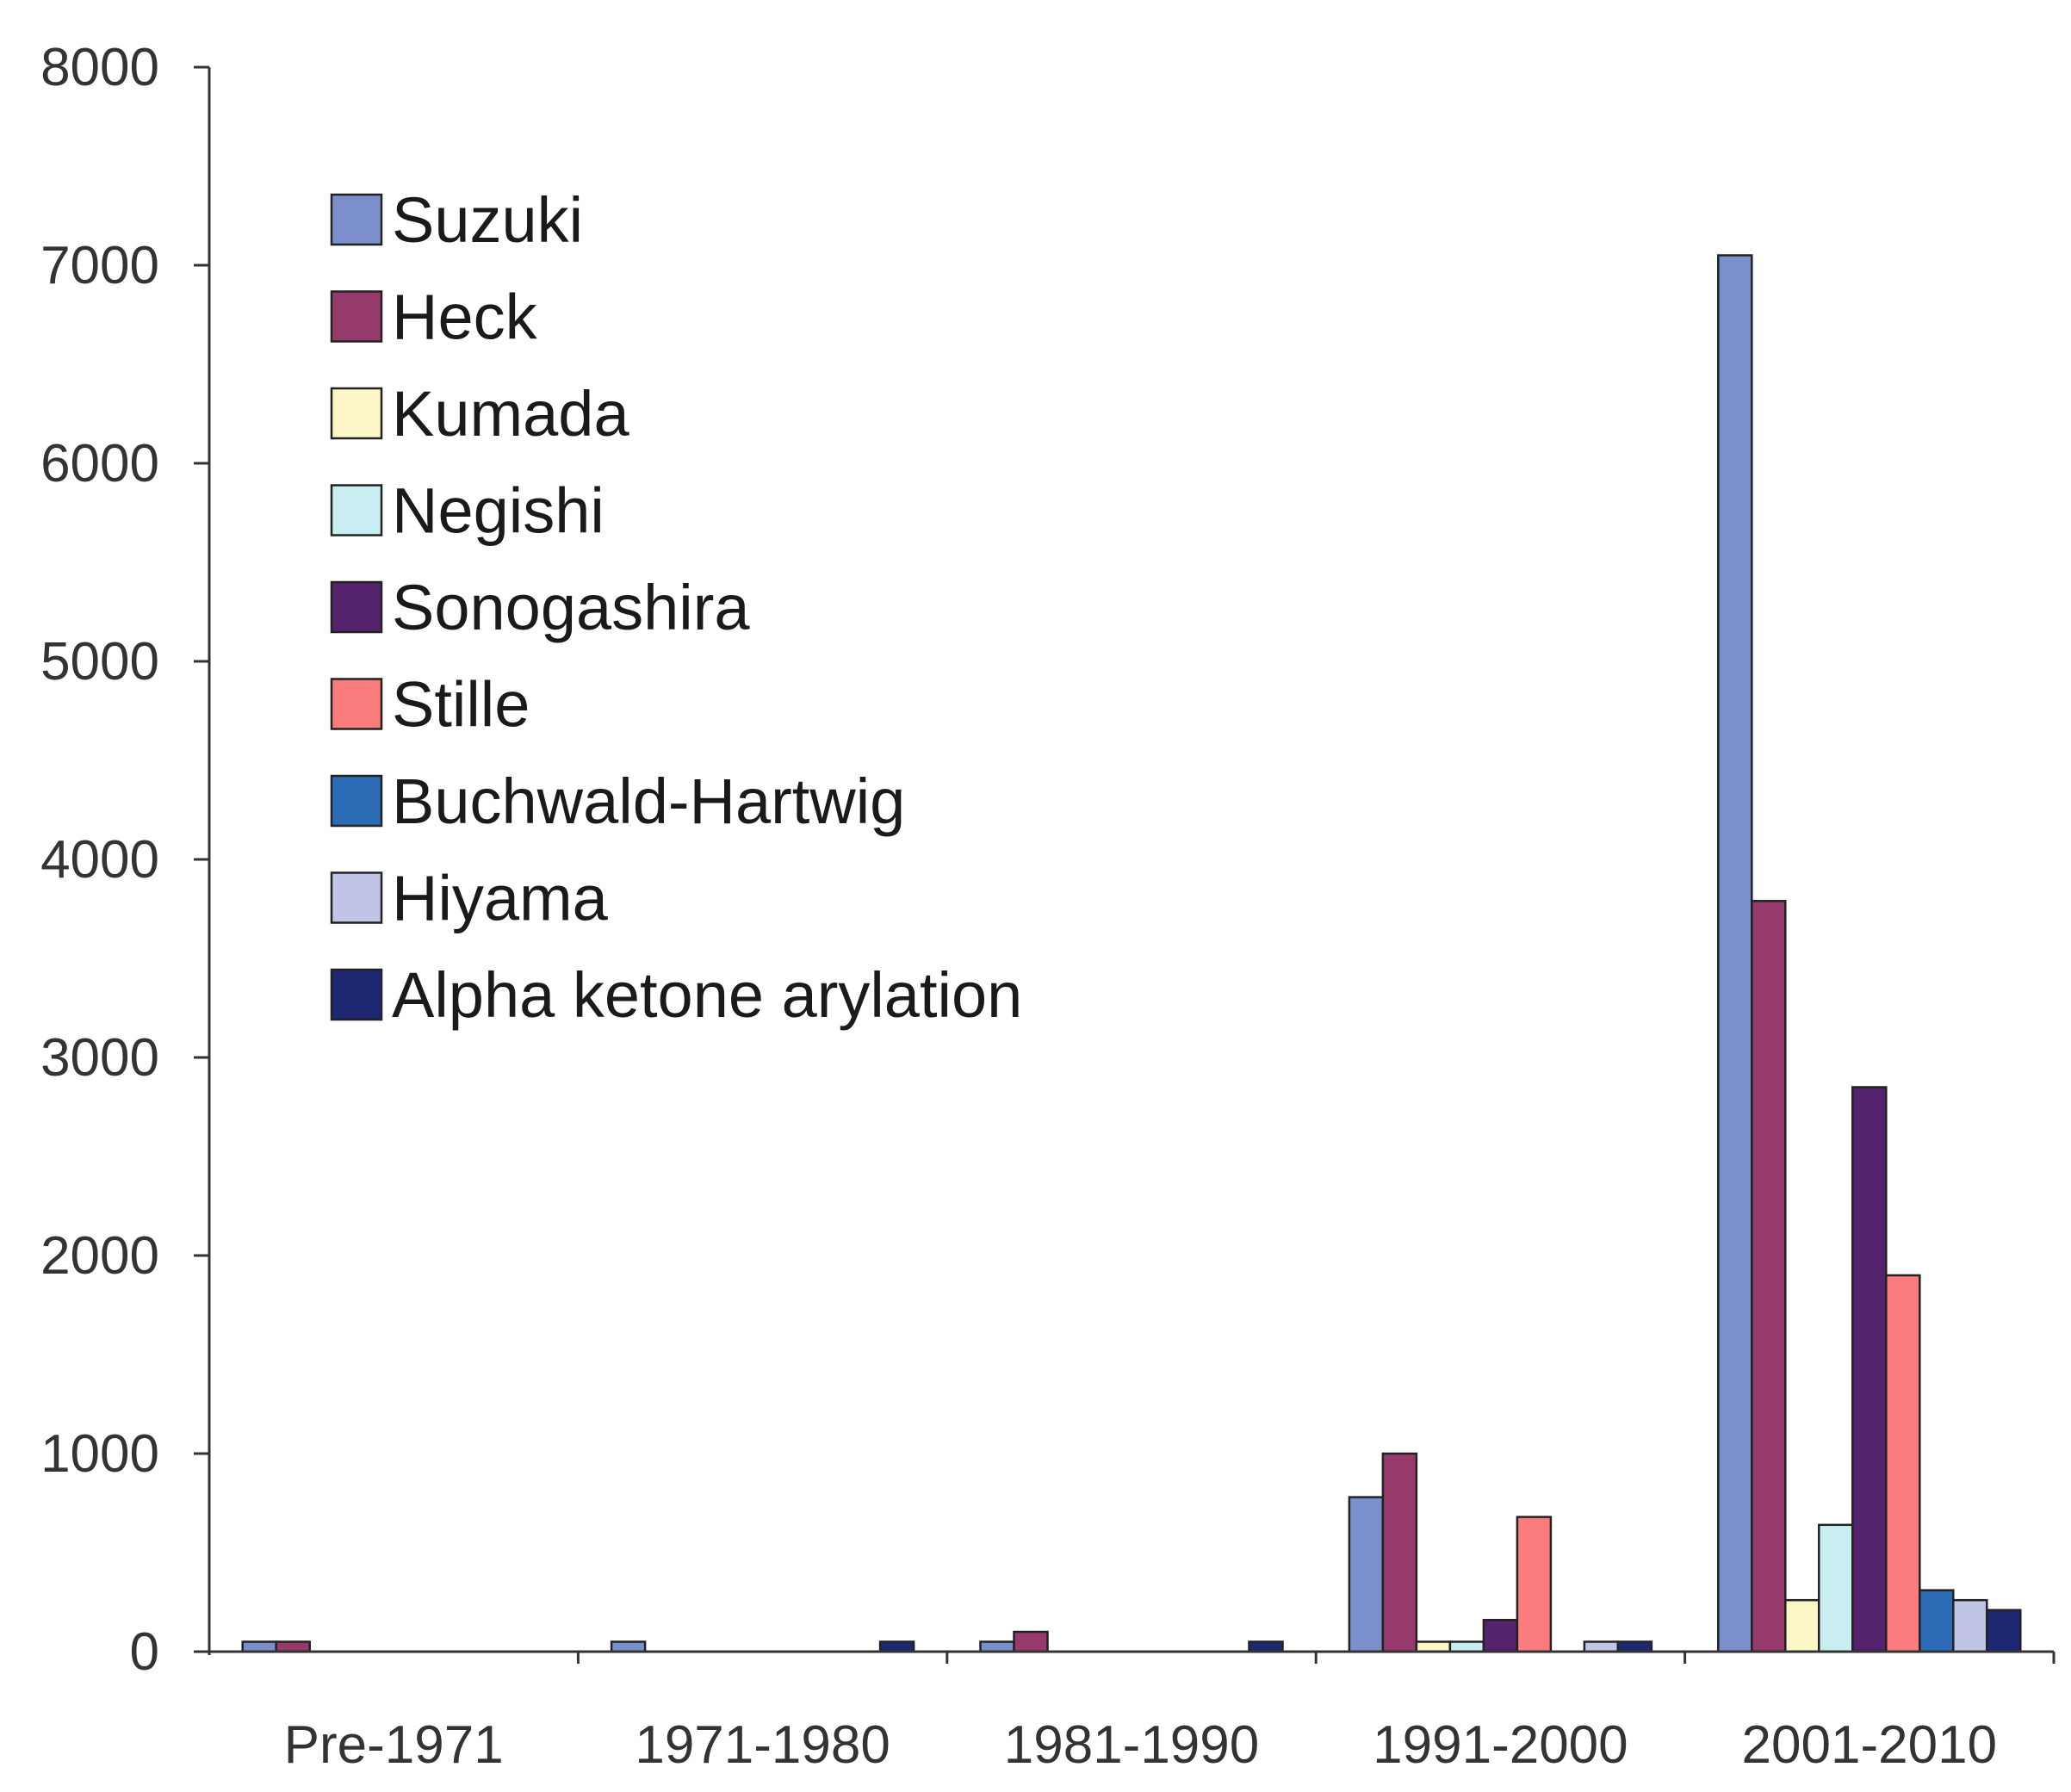 Image resolution: width=2071 pixels, height=1792 pixels. I want to click on legend-label-hiyama: Hiyama, so click(500, 898).